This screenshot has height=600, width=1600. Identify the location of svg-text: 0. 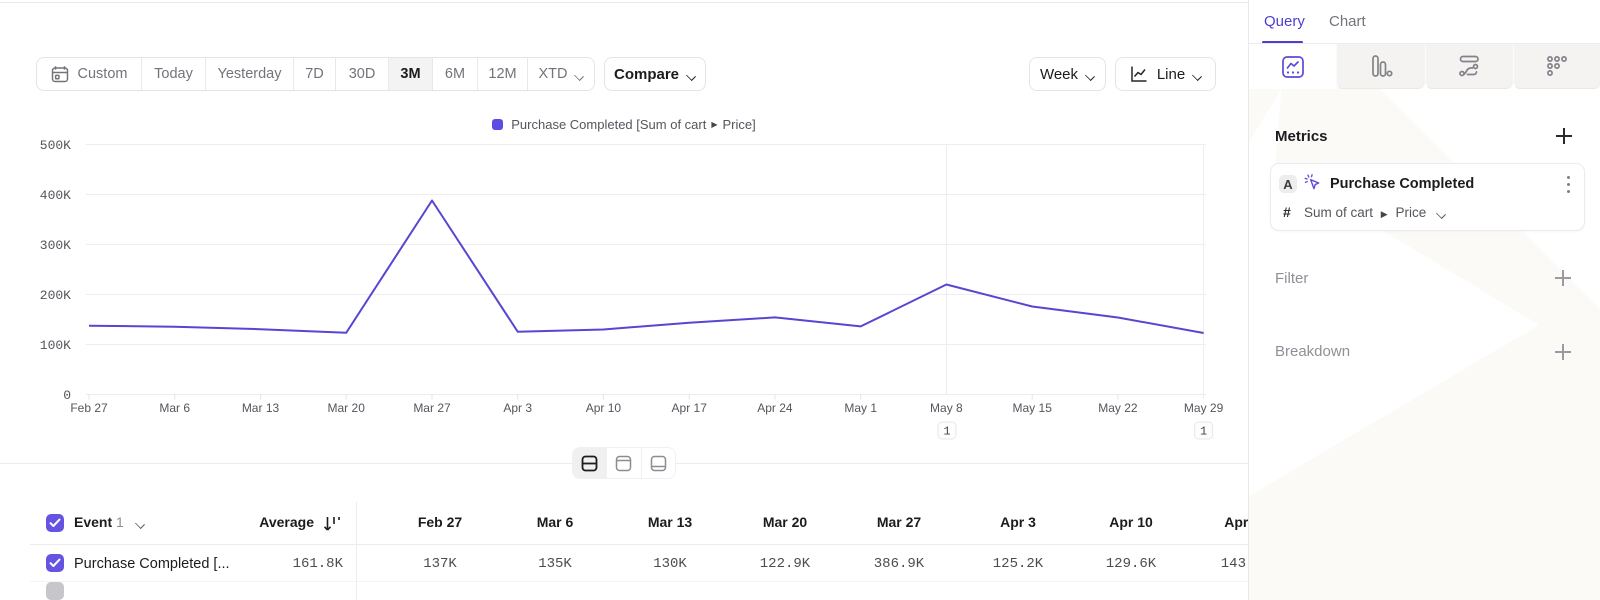
(67, 395).